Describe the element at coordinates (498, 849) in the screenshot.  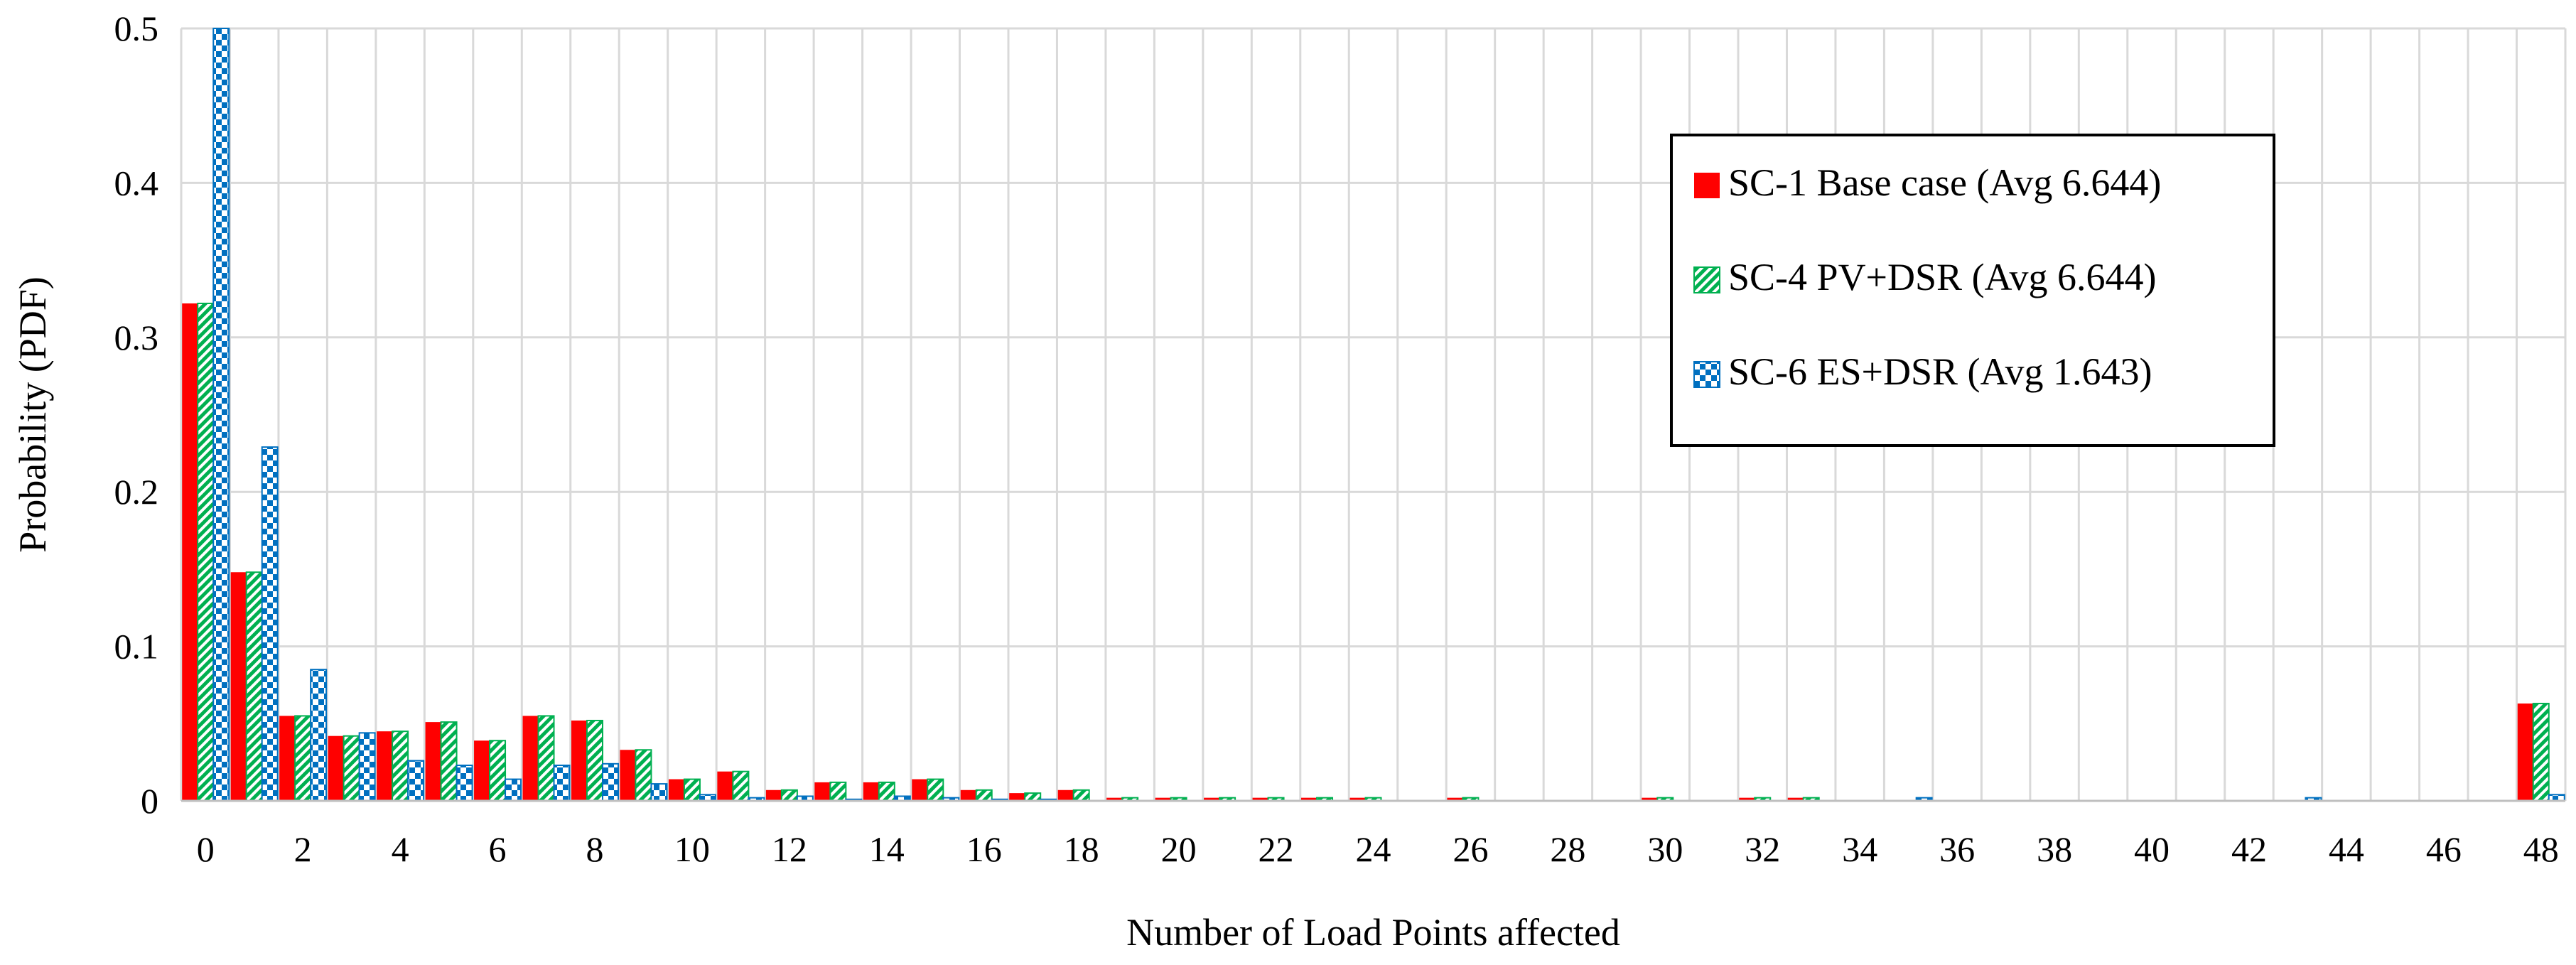
I see `x-tick-label: 6` at that location.